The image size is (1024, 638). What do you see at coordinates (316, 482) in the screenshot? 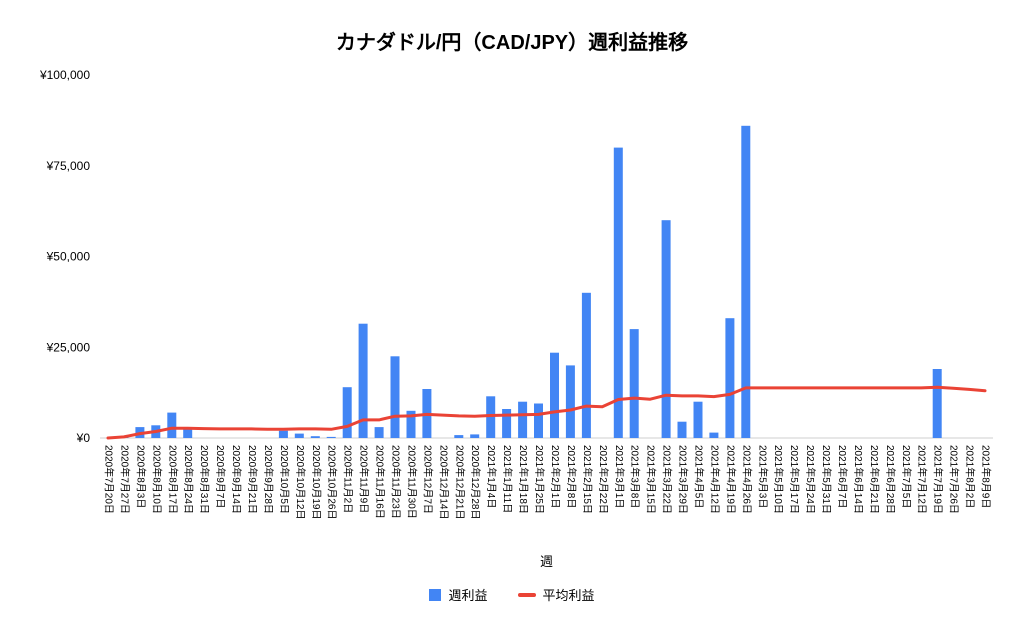
I see `x-tick-label: 2020年10月19日` at bounding box center [316, 482].